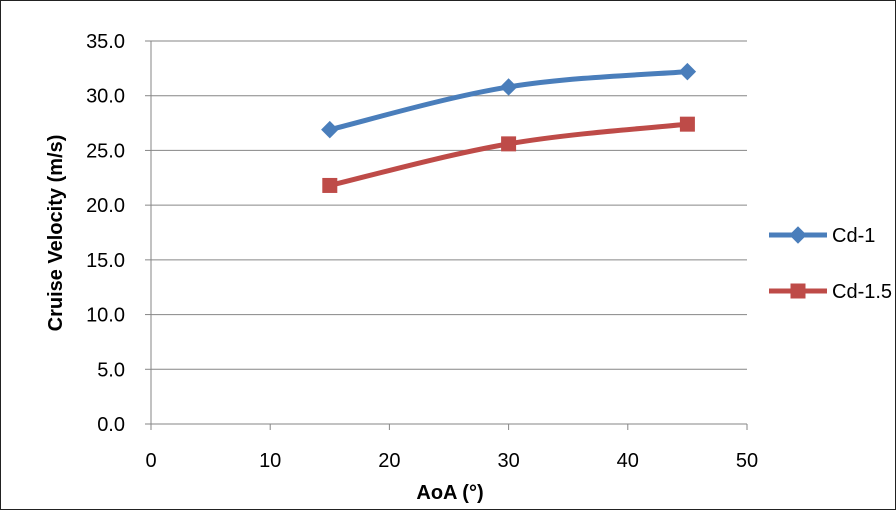 This screenshot has height=514, width=896. I want to click on x-tick-label: 0, so click(150, 461).